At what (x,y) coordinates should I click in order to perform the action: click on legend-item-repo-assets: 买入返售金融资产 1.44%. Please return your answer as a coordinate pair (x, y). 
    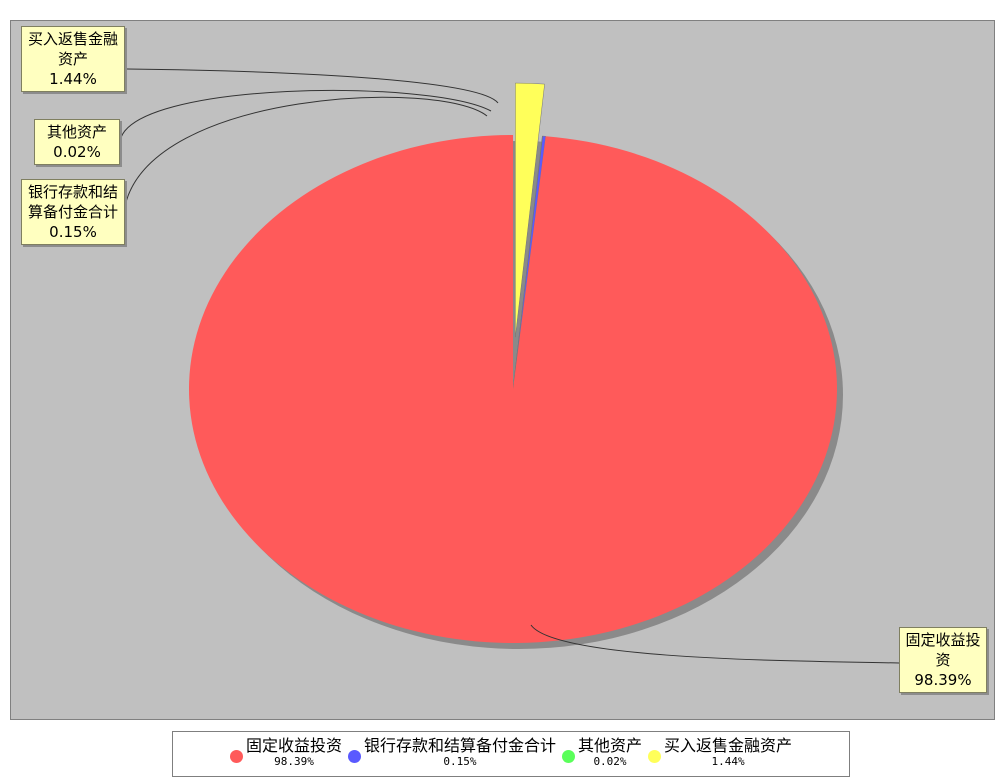
    Looking at the image, I should click on (720, 754).